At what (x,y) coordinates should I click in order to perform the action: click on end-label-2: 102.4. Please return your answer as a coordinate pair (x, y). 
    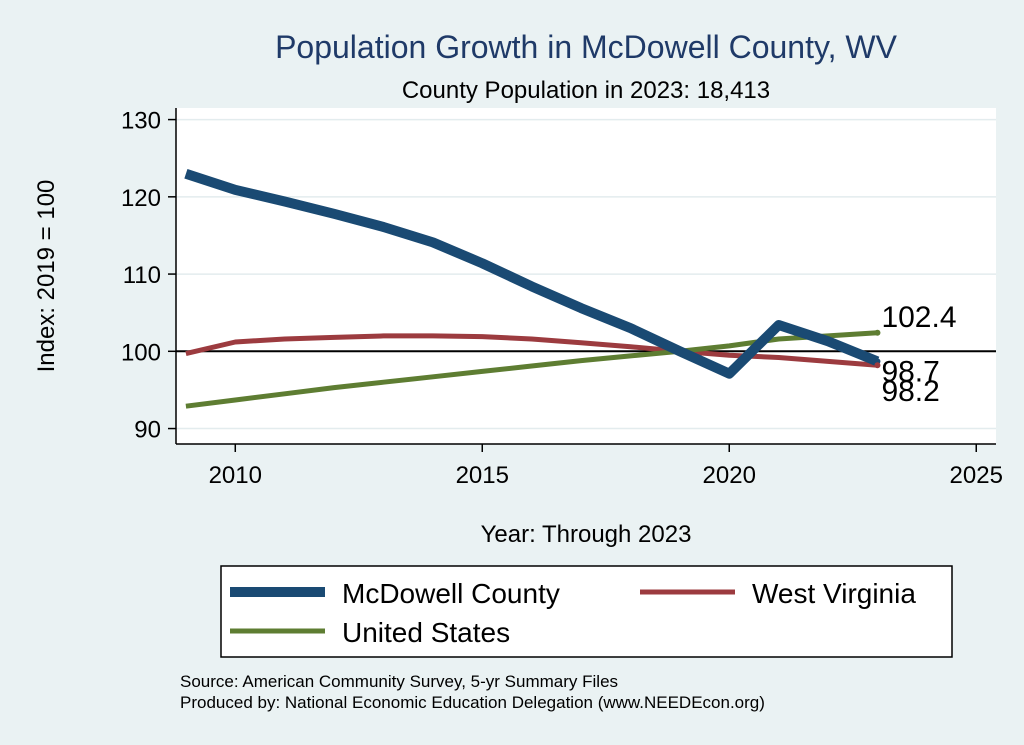
    Looking at the image, I should click on (918, 317).